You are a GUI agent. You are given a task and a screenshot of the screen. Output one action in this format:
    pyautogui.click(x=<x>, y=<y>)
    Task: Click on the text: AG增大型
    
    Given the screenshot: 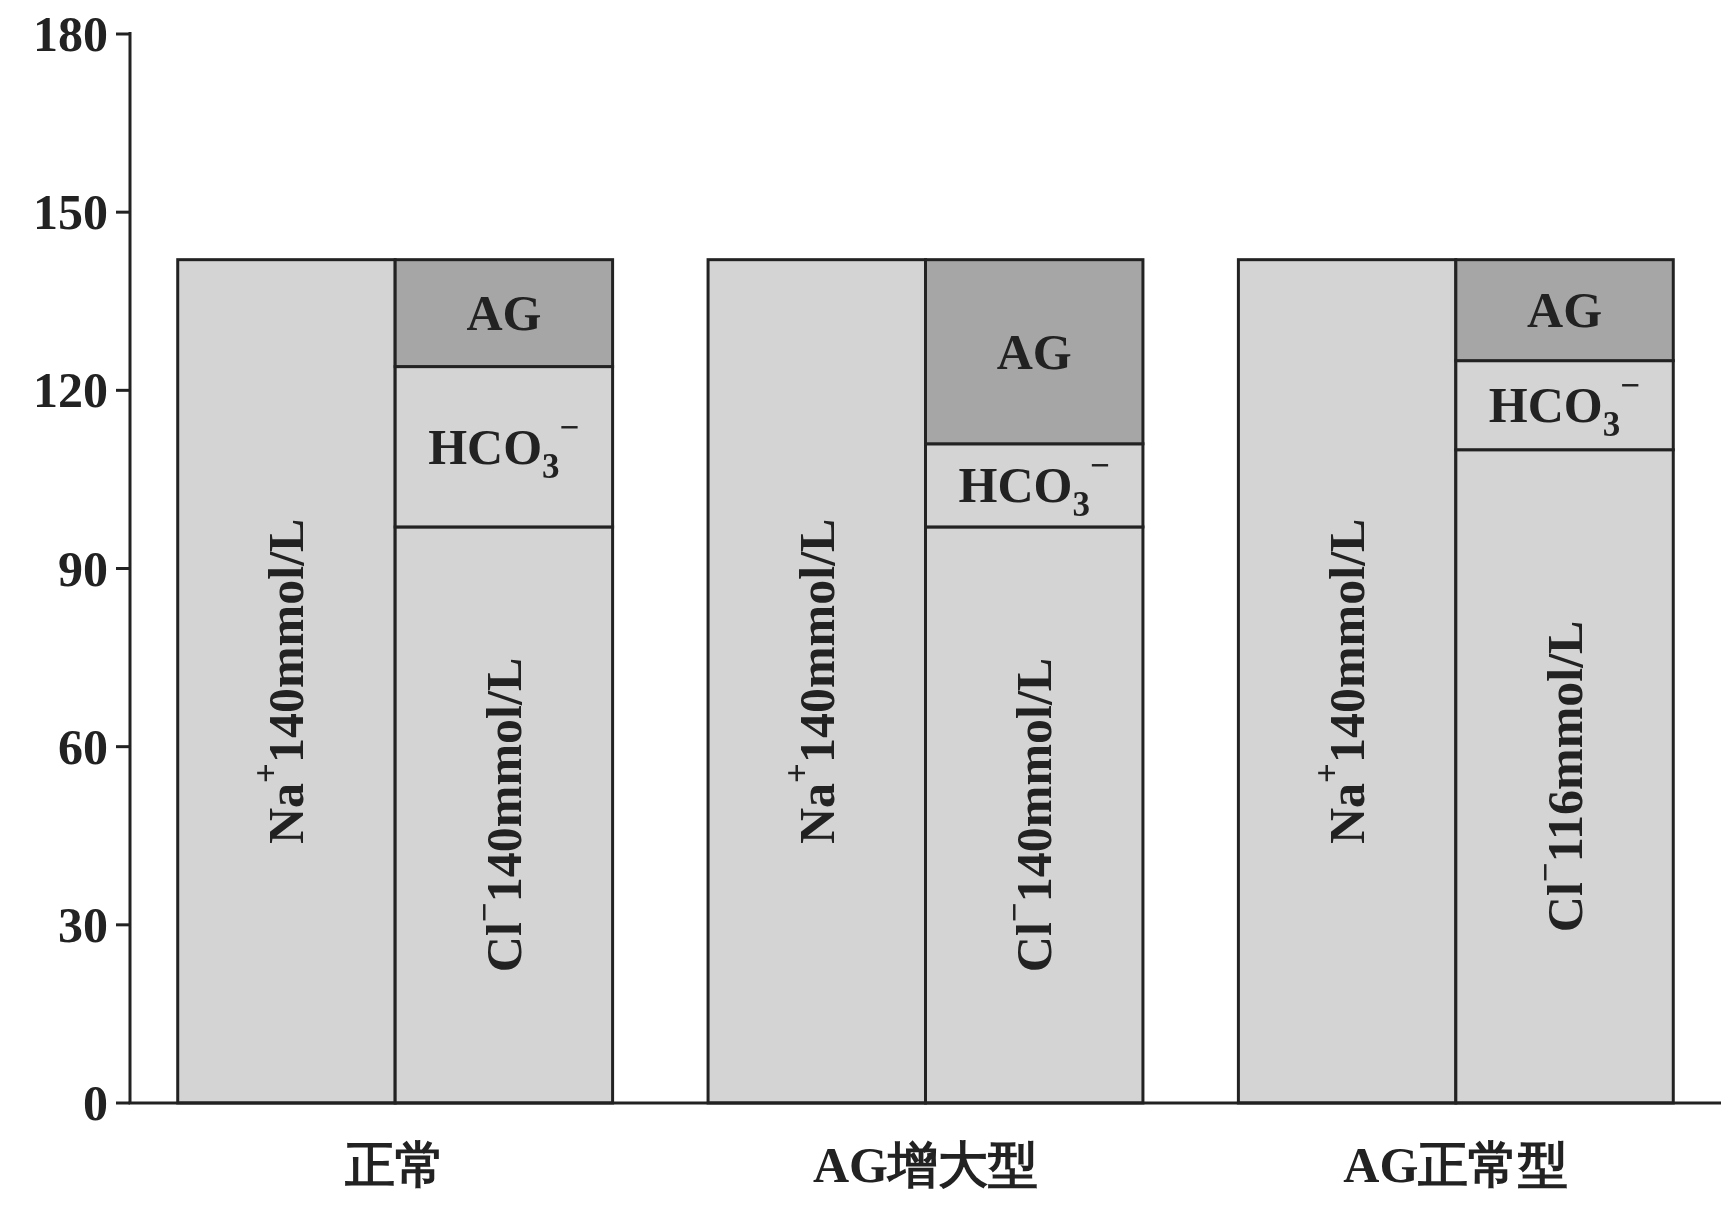 What is the action you would take?
    pyautogui.click(x=925, y=1165)
    